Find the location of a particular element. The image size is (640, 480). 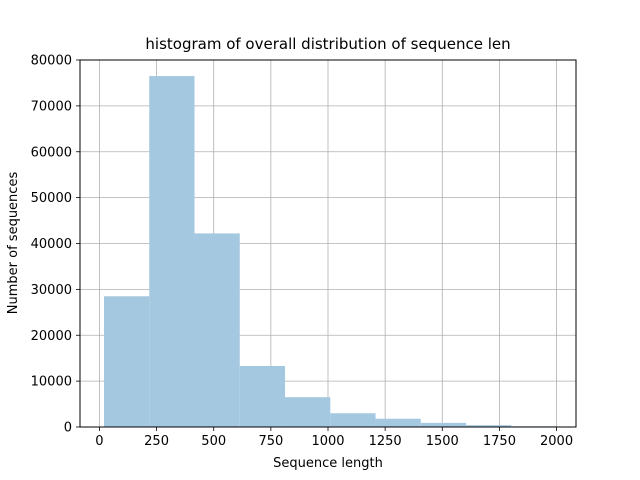

y-tick-label: 50000 is located at coordinates (51, 198).